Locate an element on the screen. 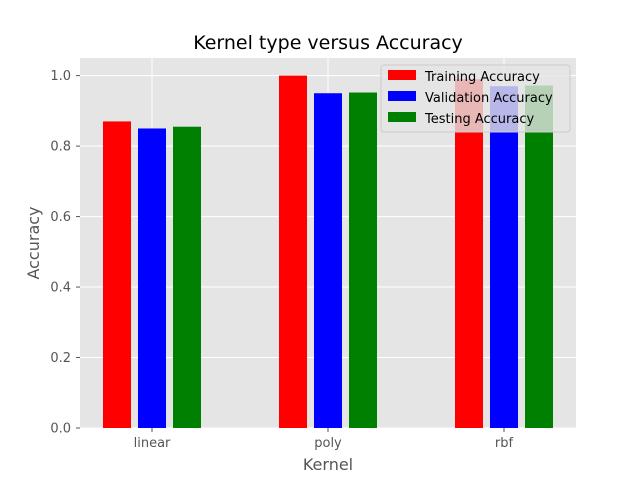  legend-label-testing: Testing Accuracy is located at coordinates (479, 119).